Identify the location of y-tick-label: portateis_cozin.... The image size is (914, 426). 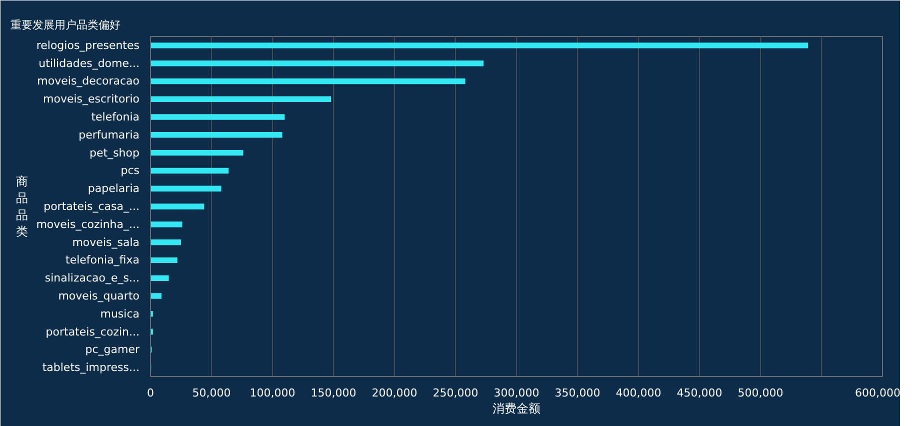
(93, 331).